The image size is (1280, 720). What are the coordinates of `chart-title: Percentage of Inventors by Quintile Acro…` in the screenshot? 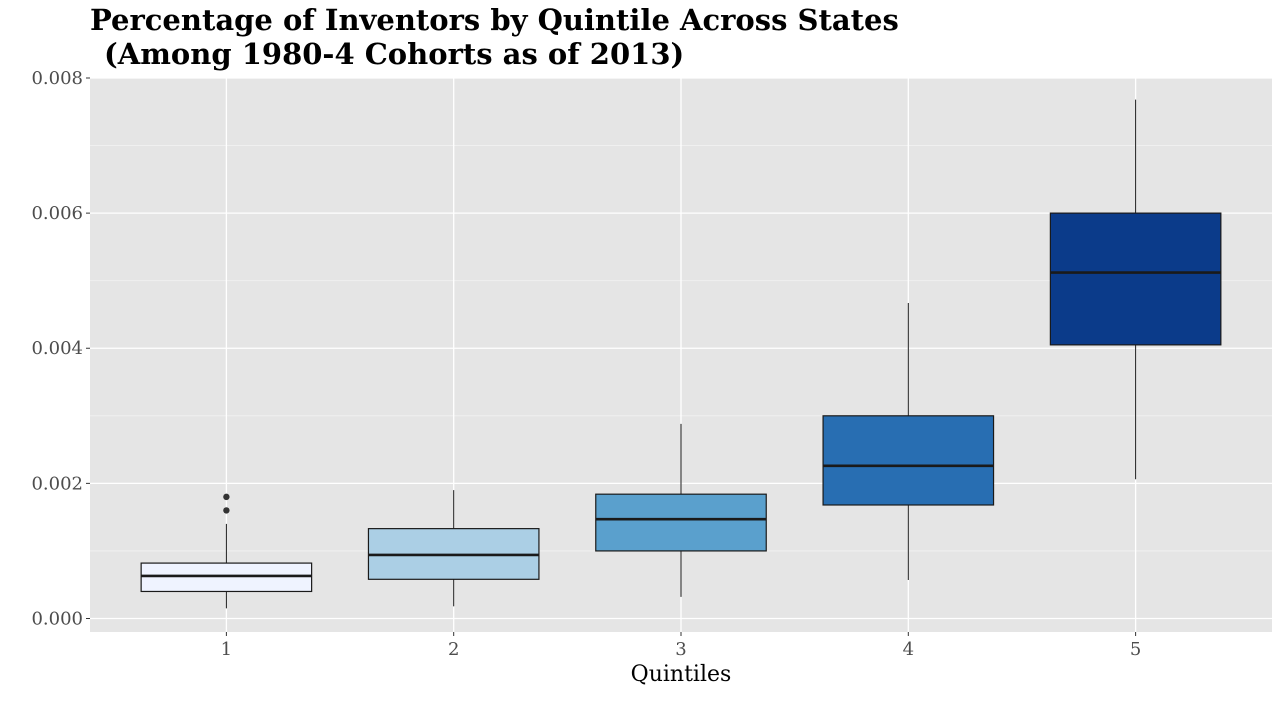 It's located at (494, 20).